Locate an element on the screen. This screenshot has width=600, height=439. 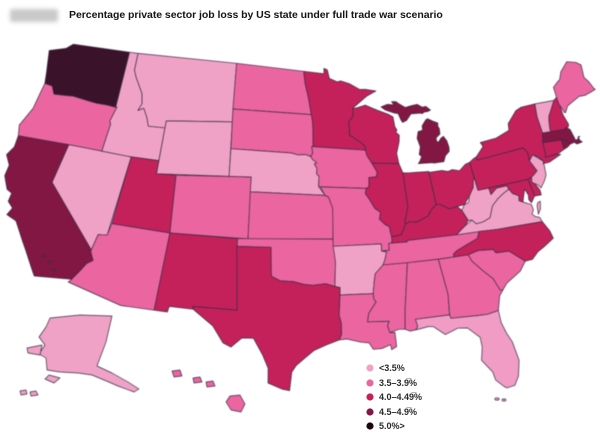
svg-text: <3.5% is located at coordinates (392, 368).